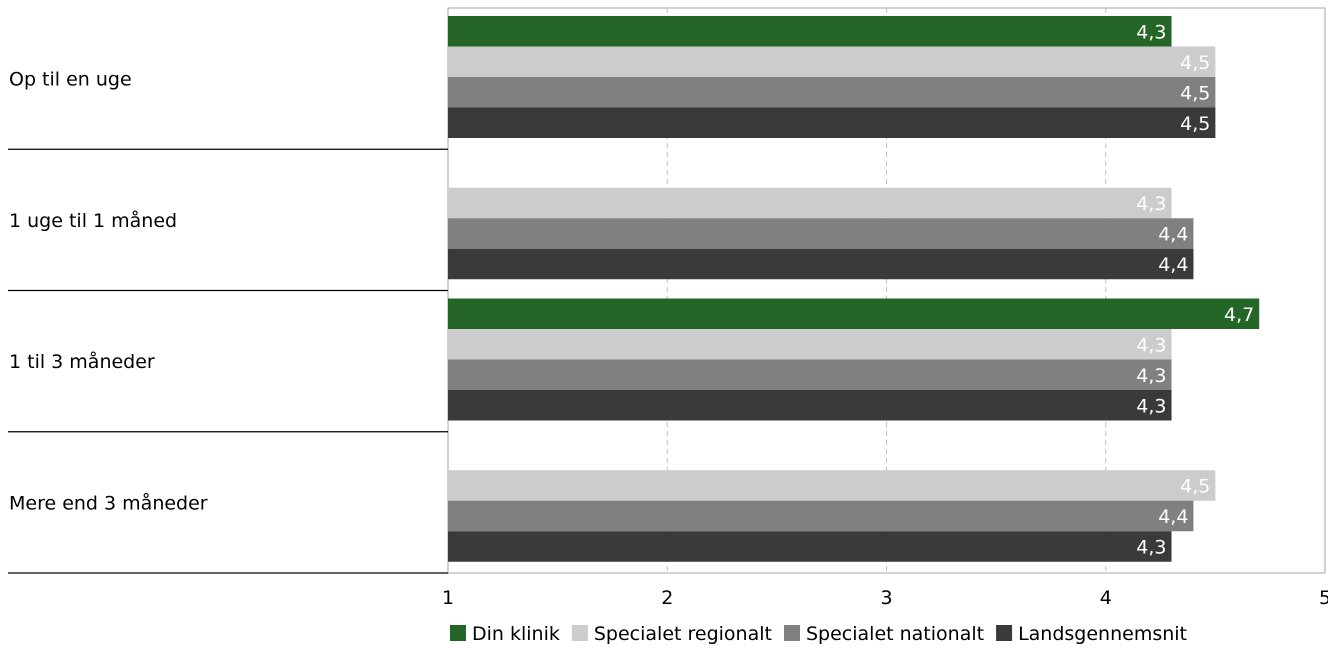  Describe the element at coordinates (667, 598) in the screenshot. I see `x-tick-label: 2` at that location.